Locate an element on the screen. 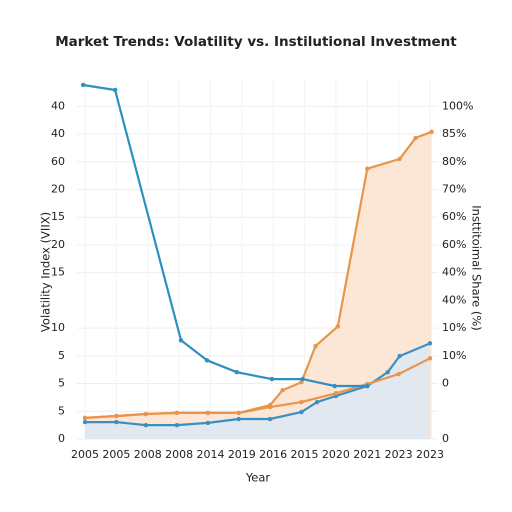  y-tick-label: 10 is located at coordinates (58, 327).